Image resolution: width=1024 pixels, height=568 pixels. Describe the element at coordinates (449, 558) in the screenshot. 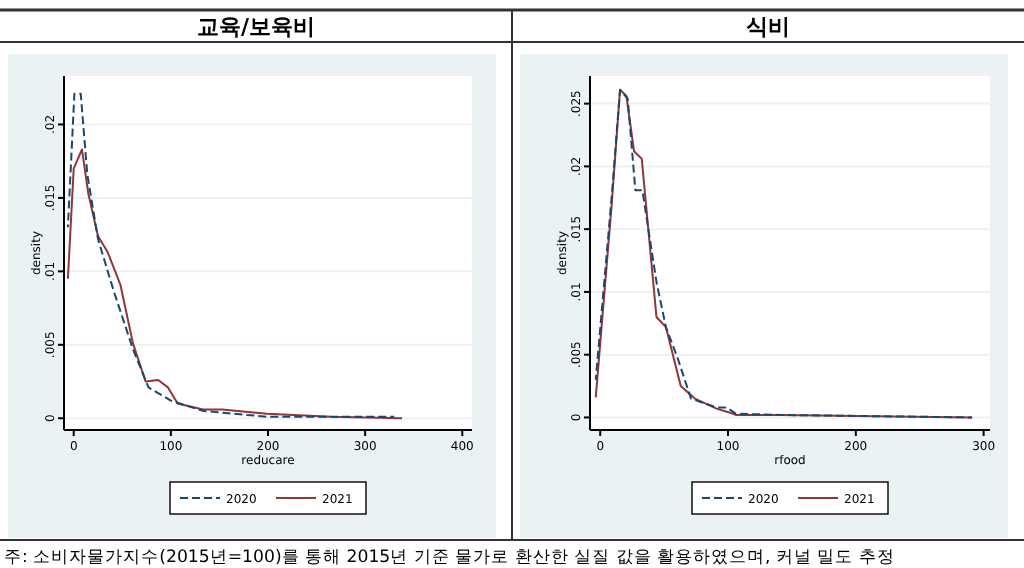

I see `text: 주: 소비자물가지수(2015년=100)를 통해 2015년 기준 물가로 환산한 실질 값을 활용하였으며, 커널 밀도 추정` at that location.